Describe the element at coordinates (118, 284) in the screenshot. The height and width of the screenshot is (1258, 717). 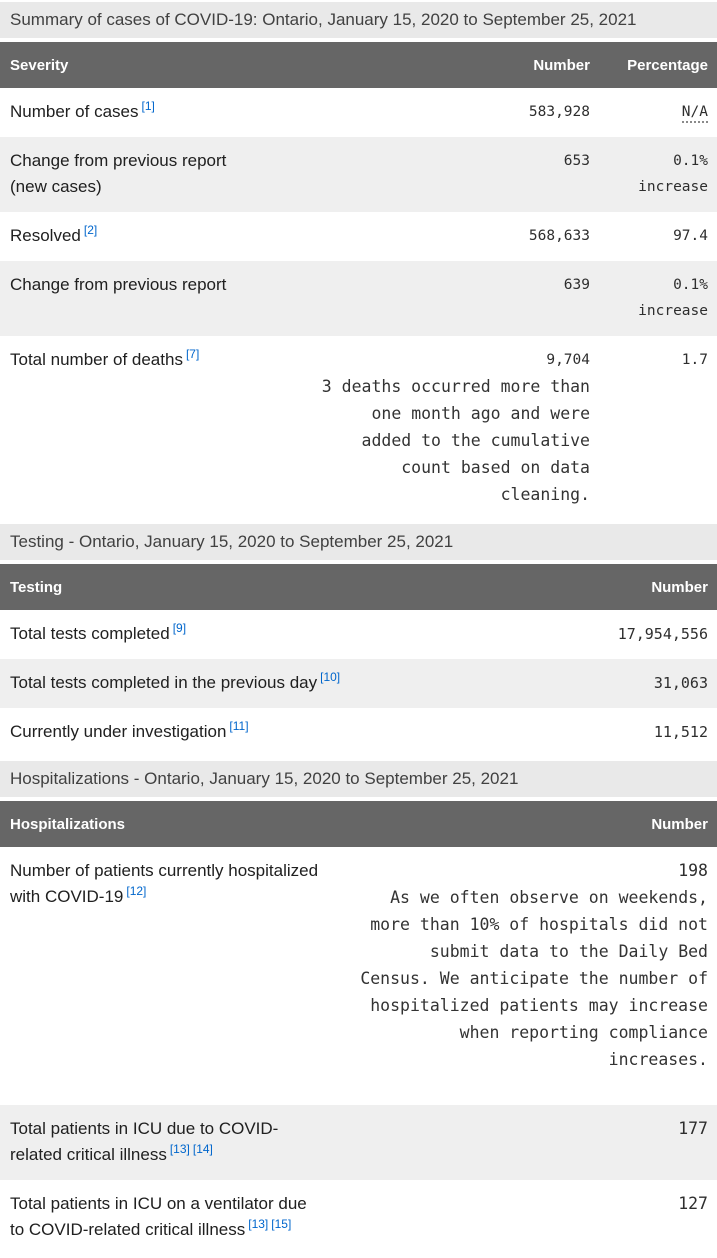
I see `row-label: Change from previous report` at that location.